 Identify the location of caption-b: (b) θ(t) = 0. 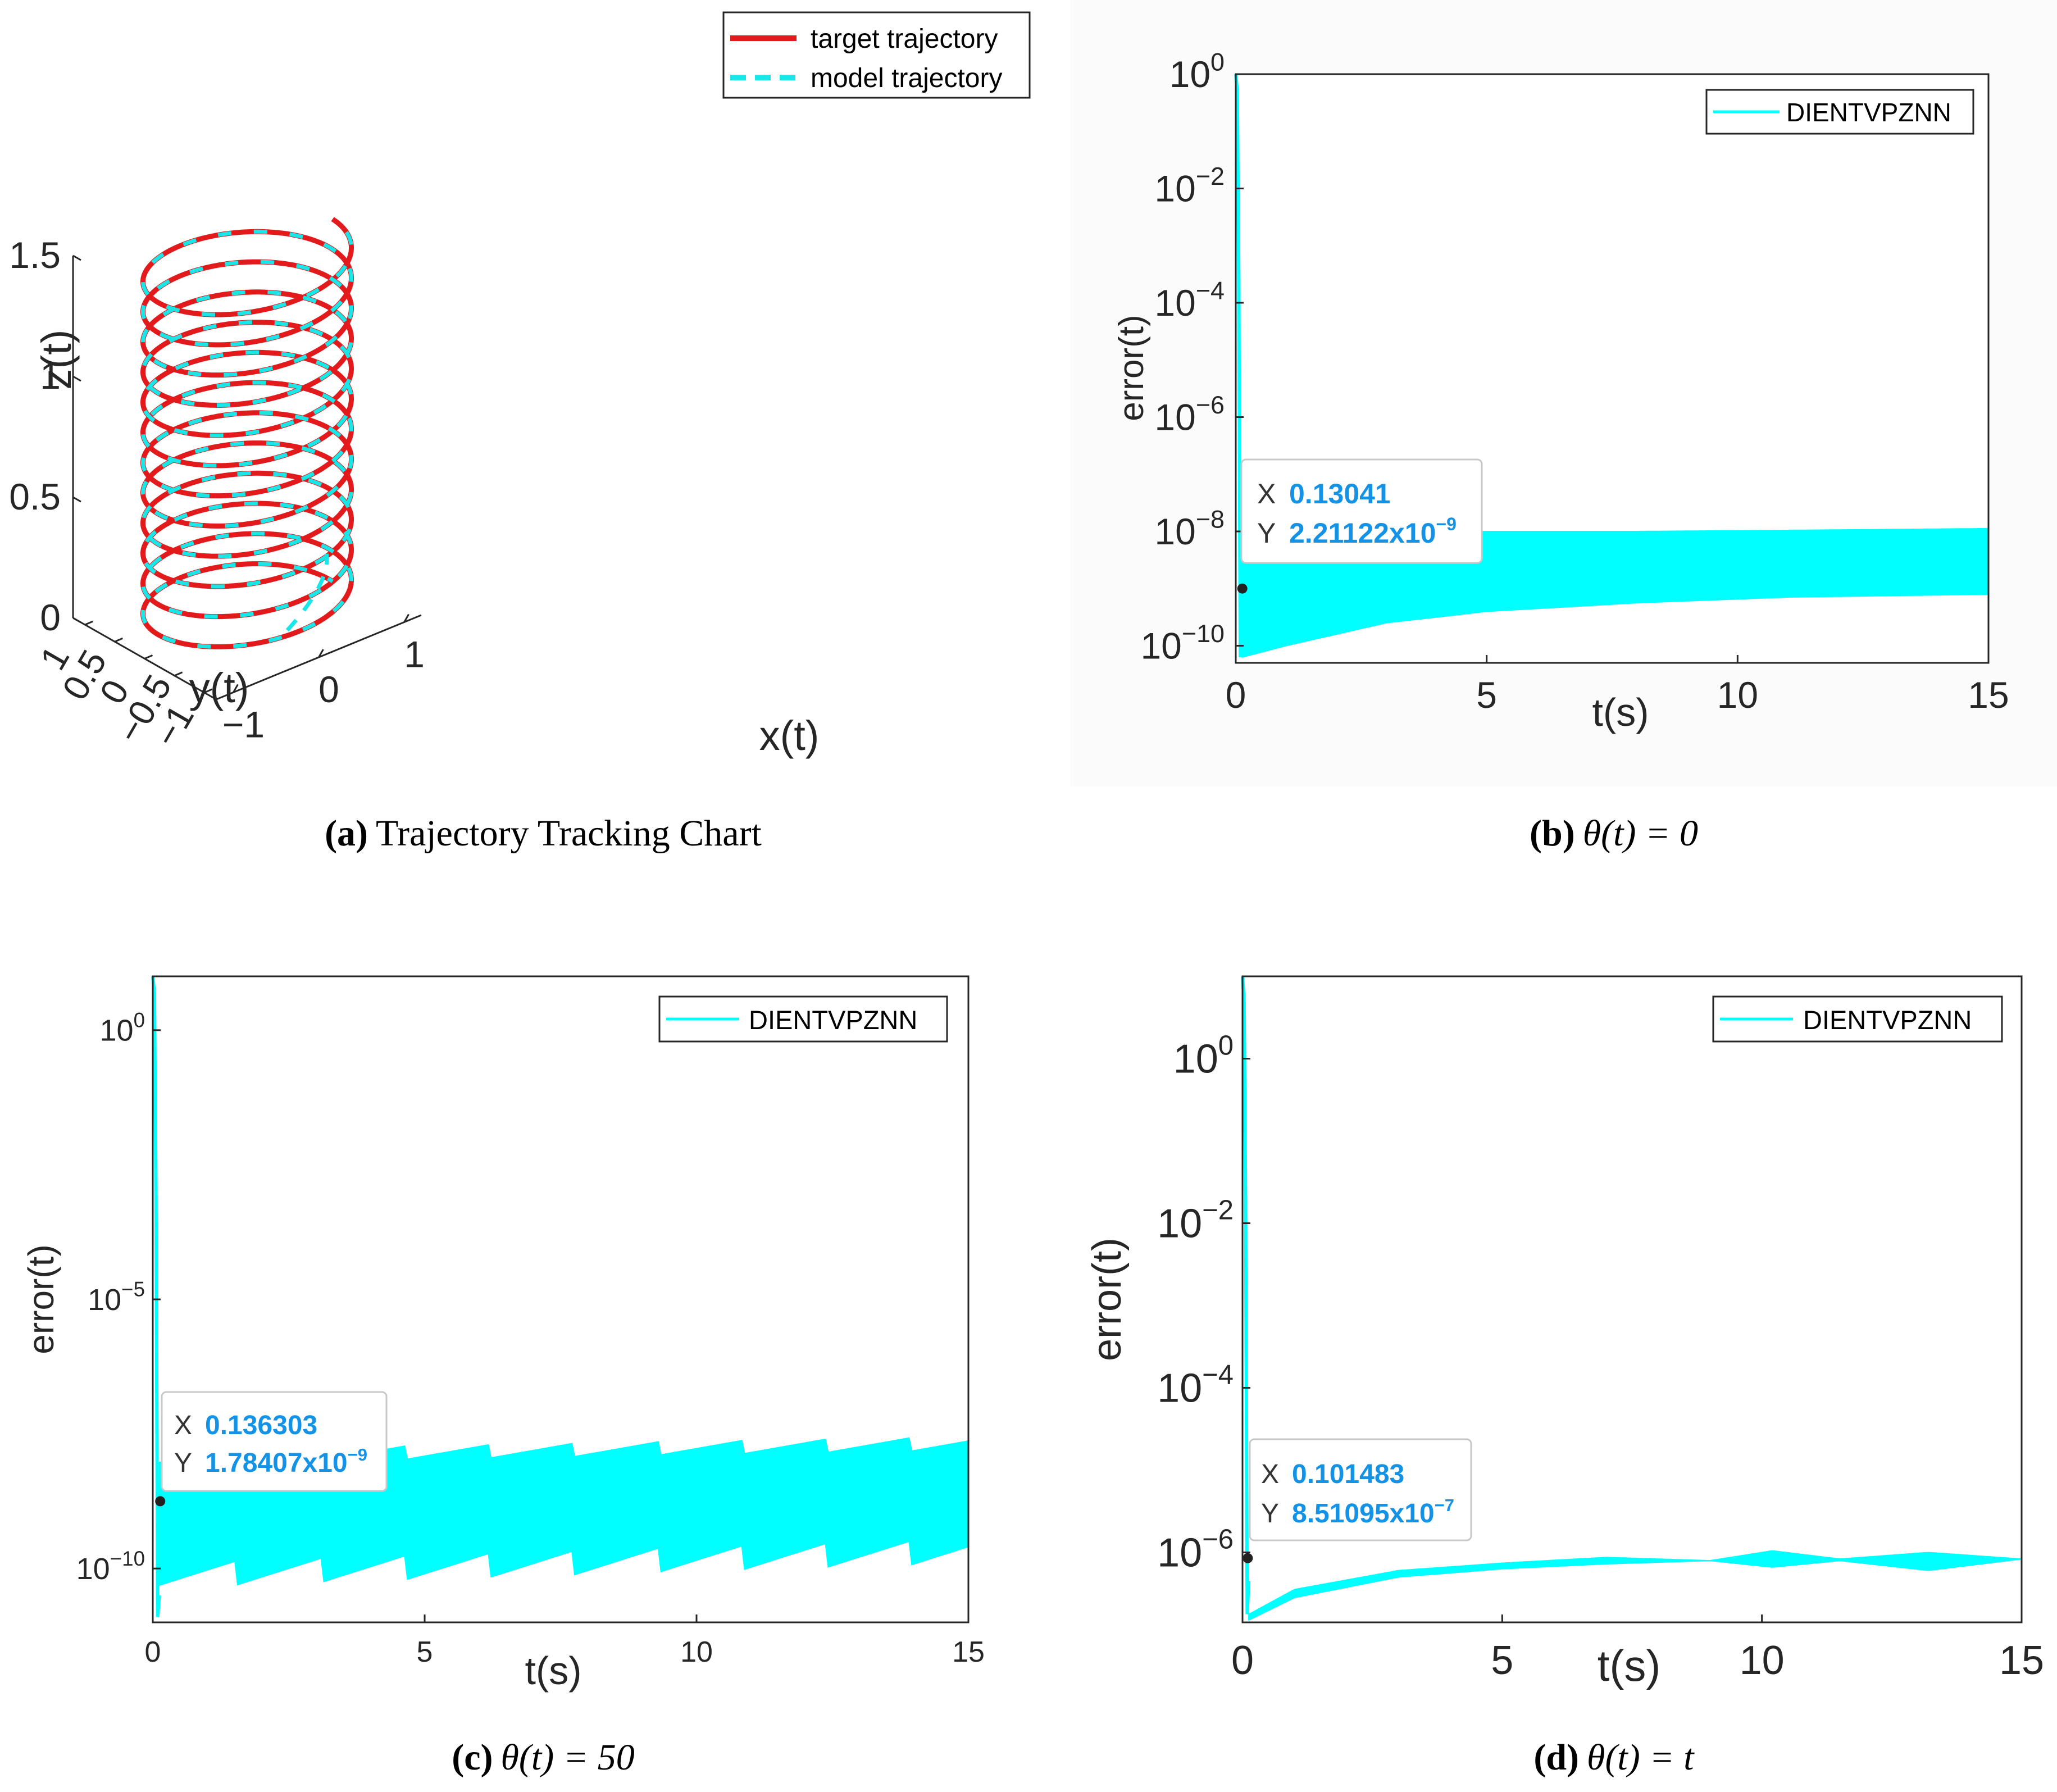
(1614, 834).